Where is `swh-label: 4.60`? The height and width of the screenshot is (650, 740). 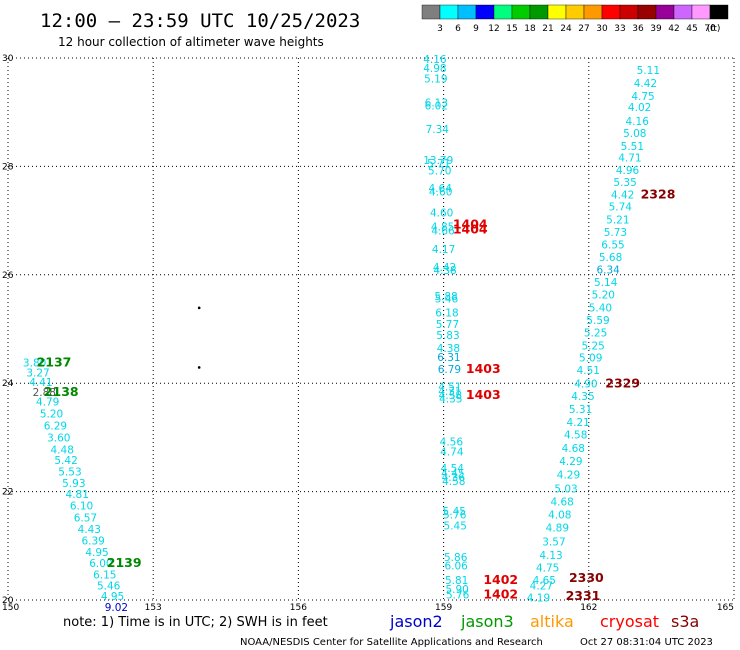
swh-label: 4.60 is located at coordinates (440, 192).